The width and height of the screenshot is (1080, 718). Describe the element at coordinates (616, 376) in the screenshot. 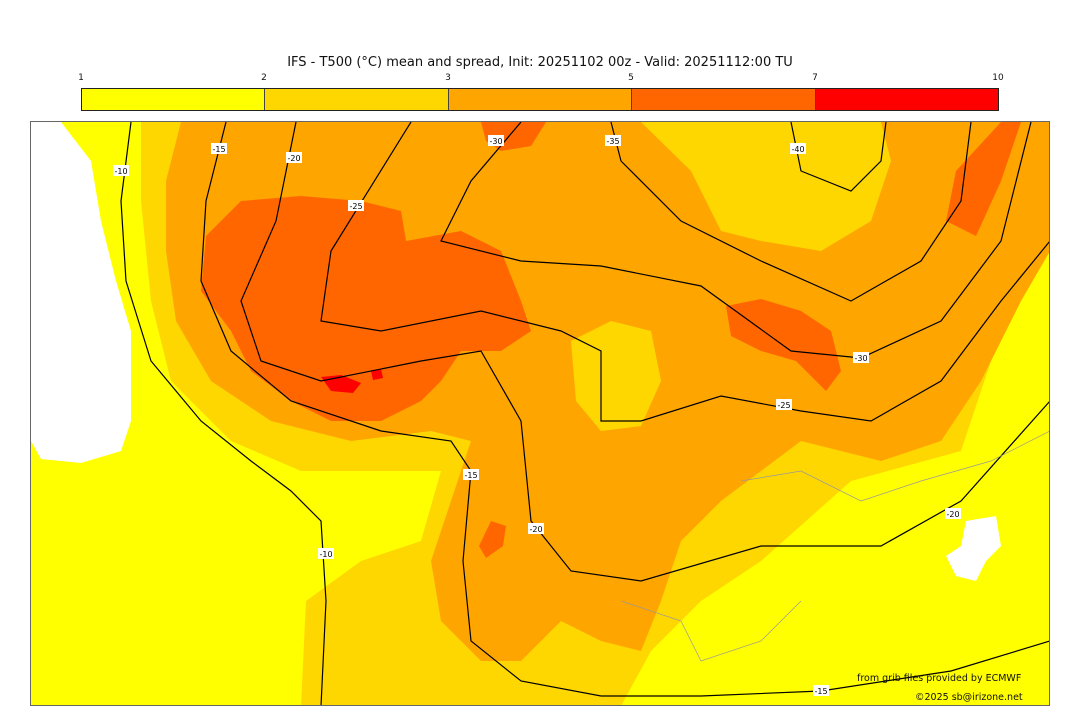

I see `spread-2-3-area` at that location.